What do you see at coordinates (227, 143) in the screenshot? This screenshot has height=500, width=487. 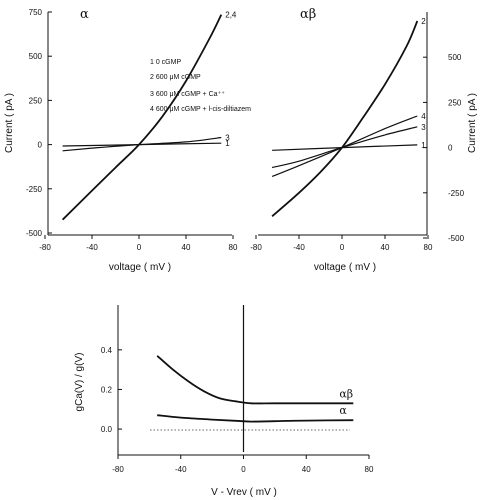 I see `alpha-series-label-1: 1` at bounding box center [227, 143].